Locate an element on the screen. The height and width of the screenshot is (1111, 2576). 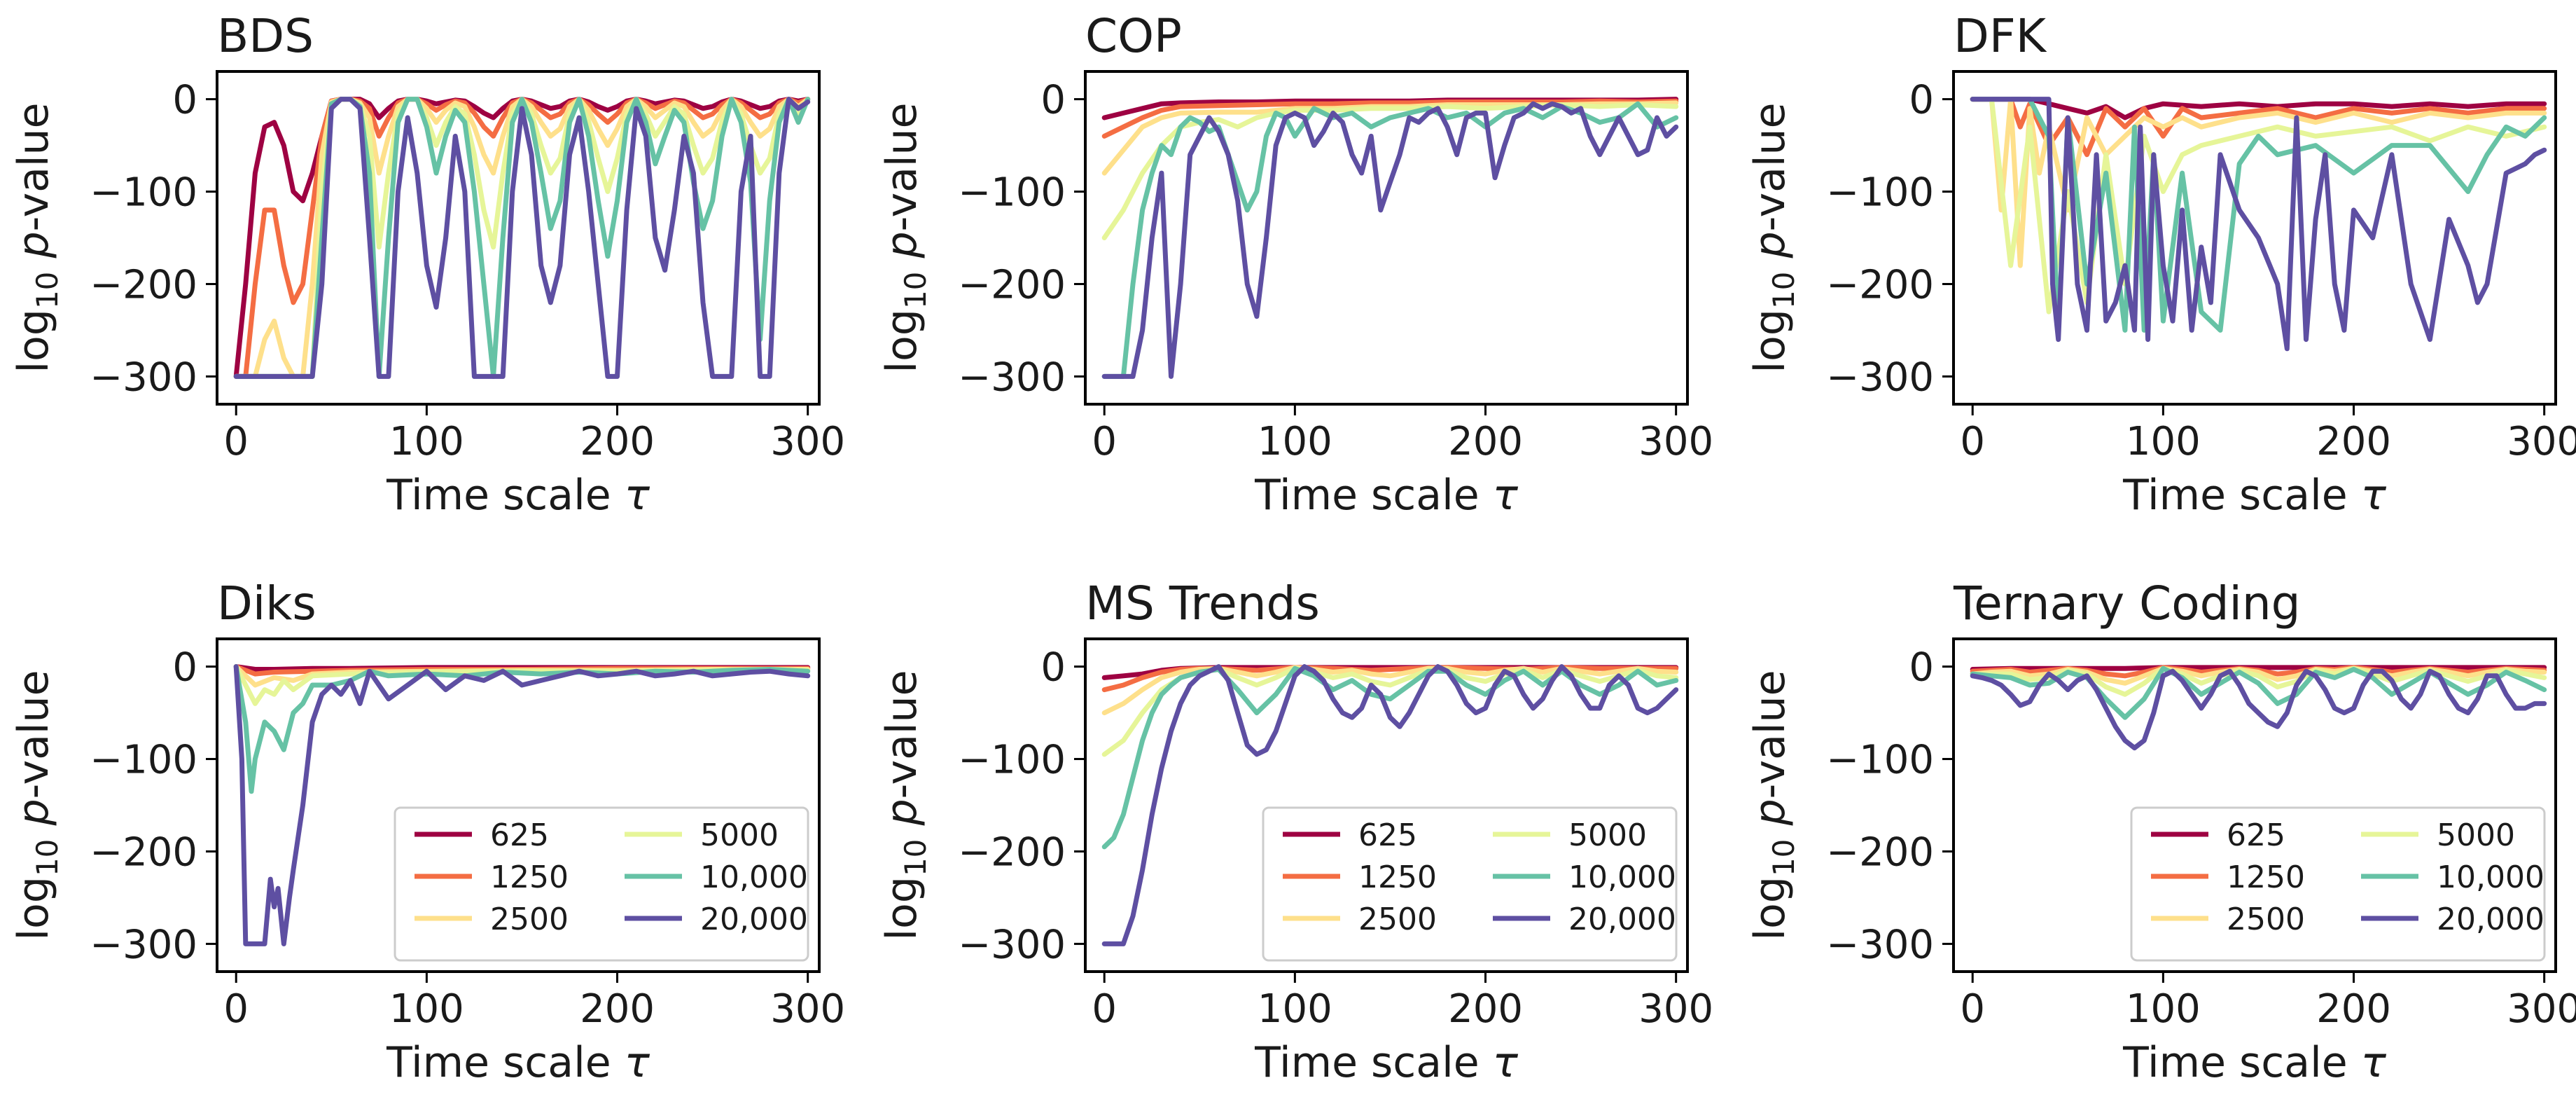
subplot-title: Ternary Coding is located at coordinates (2127, 603).